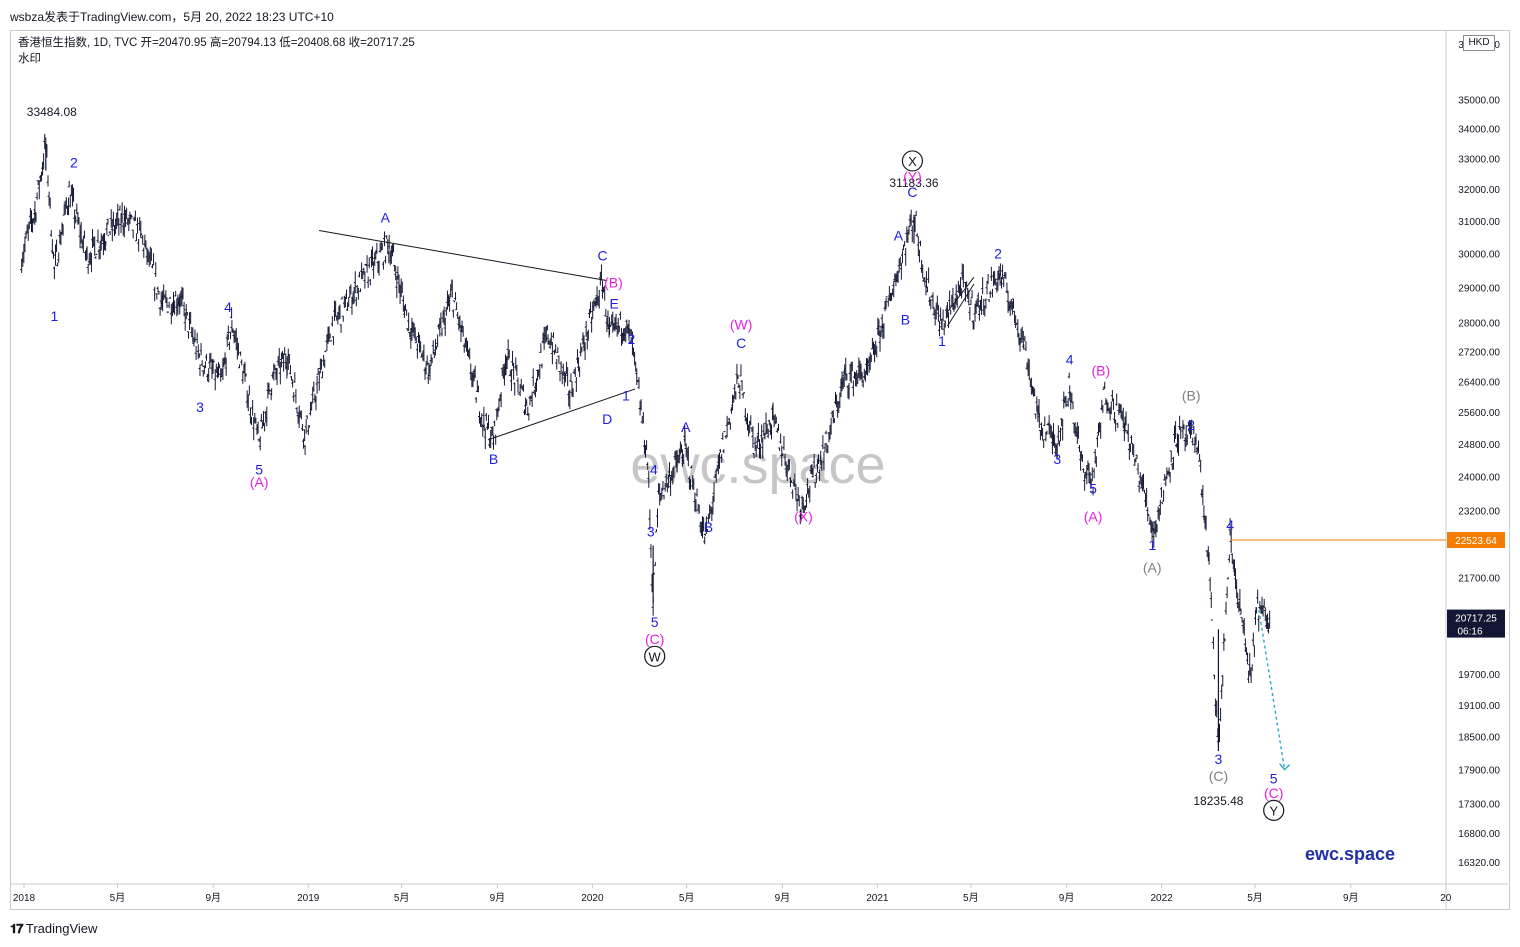 The image size is (1520, 947). What do you see at coordinates (803, 516) in the screenshot?
I see `wave-label: (X)` at bounding box center [803, 516].